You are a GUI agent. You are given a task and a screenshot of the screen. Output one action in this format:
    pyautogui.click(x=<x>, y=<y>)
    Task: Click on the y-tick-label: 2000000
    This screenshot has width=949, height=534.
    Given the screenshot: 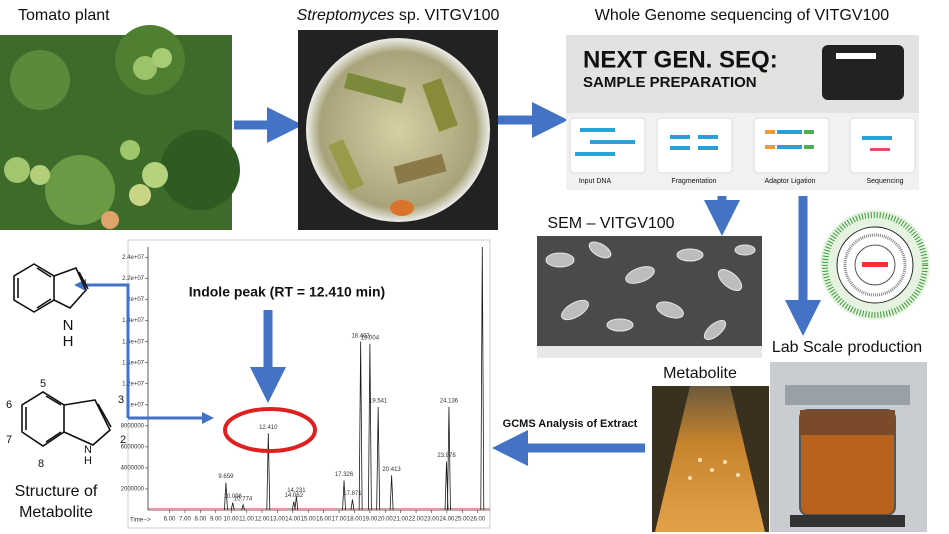 What is the action you would take?
    pyautogui.click(x=133, y=490)
    